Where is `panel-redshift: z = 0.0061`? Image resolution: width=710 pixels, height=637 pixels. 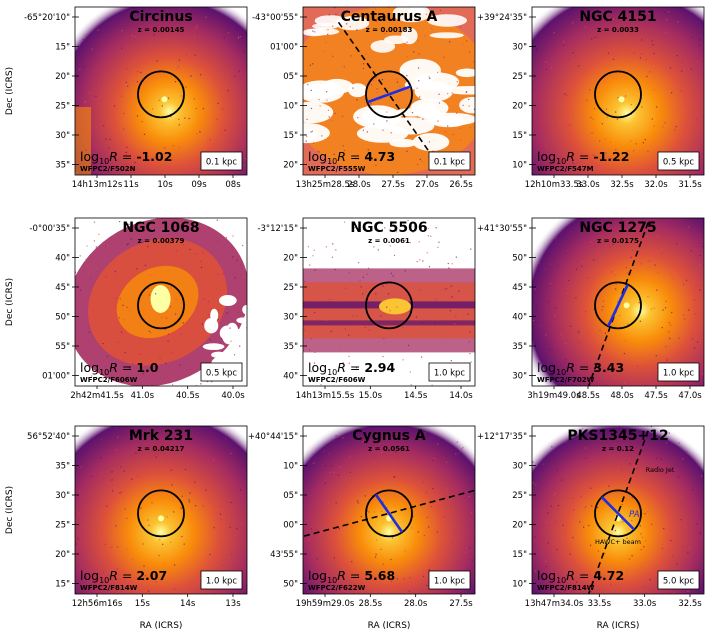
panel-redshift: z = 0.0061 is located at coordinates (389, 241).